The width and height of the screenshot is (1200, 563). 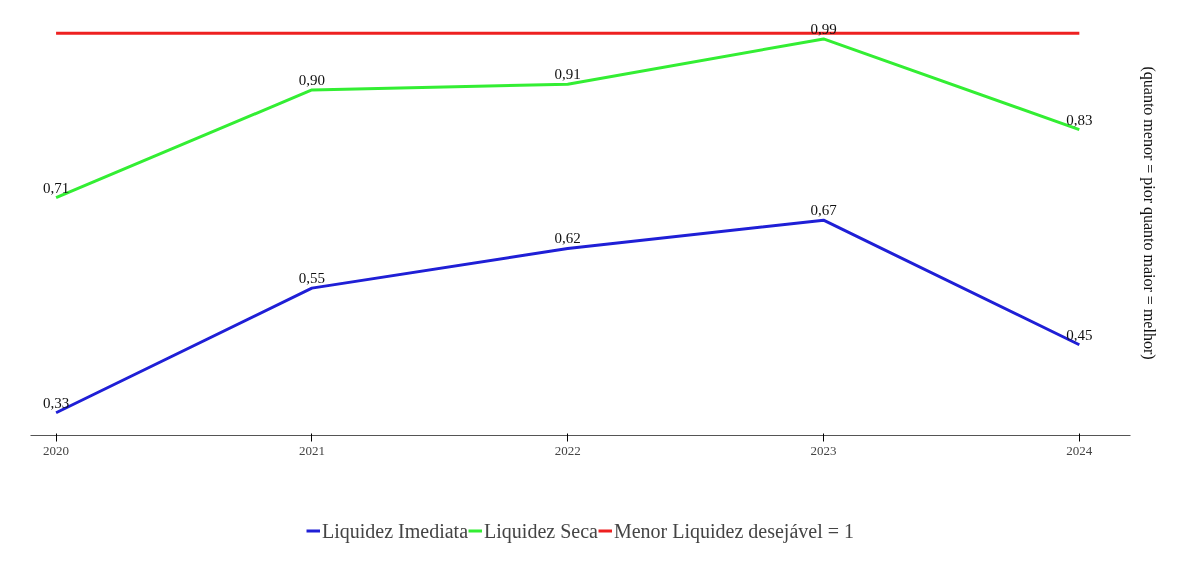 I want to click on data-label: 0,33, so click(x=56, y=402).